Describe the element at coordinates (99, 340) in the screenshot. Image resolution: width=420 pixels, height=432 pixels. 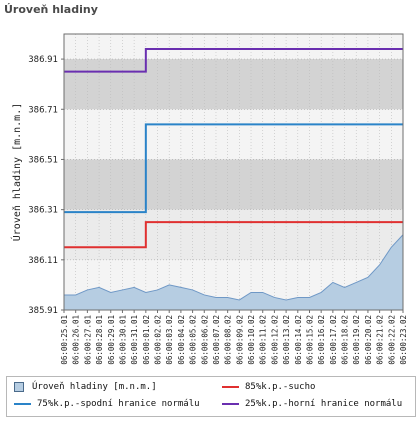
I see `x-tick-label: 06:00:28.01` at that location.